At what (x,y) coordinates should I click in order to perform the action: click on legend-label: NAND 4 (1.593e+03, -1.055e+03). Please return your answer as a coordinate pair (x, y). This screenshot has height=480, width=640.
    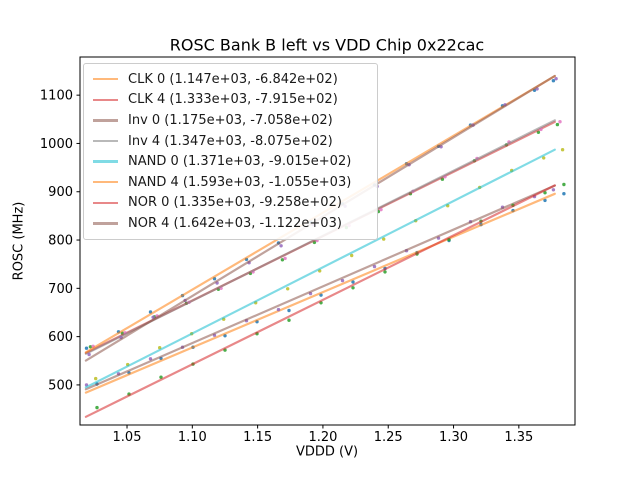
    Looking at the image, I should click on (240, 182).